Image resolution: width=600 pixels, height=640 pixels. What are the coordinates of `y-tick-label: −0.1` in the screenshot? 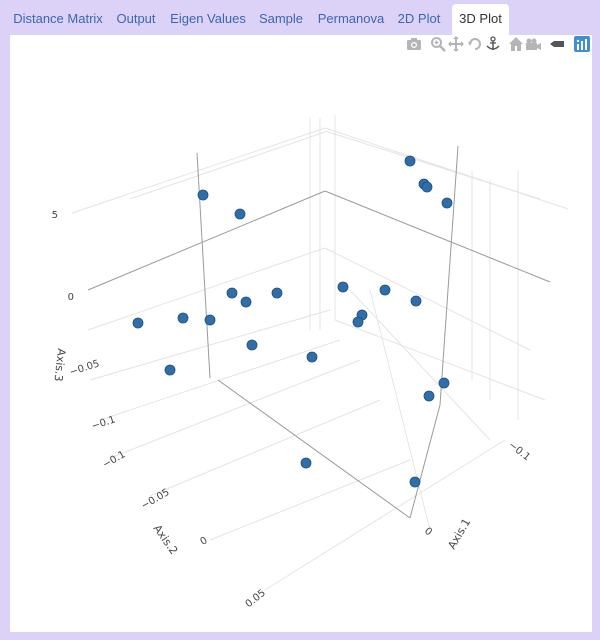 It's located at (114, 460).